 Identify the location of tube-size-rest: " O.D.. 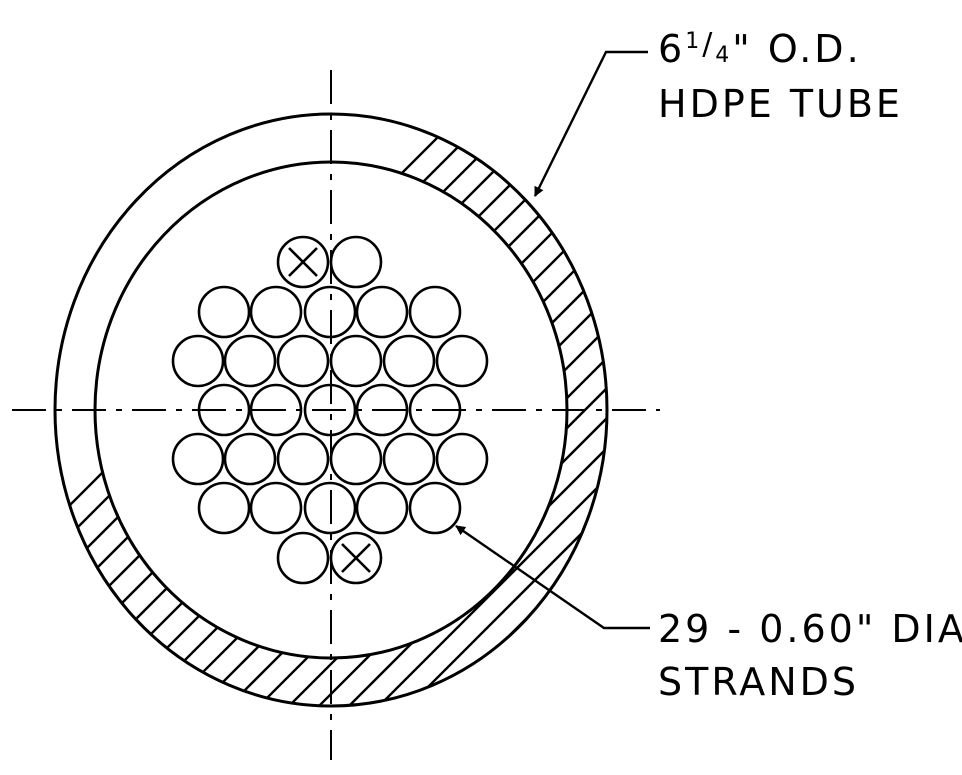
(796, 49).